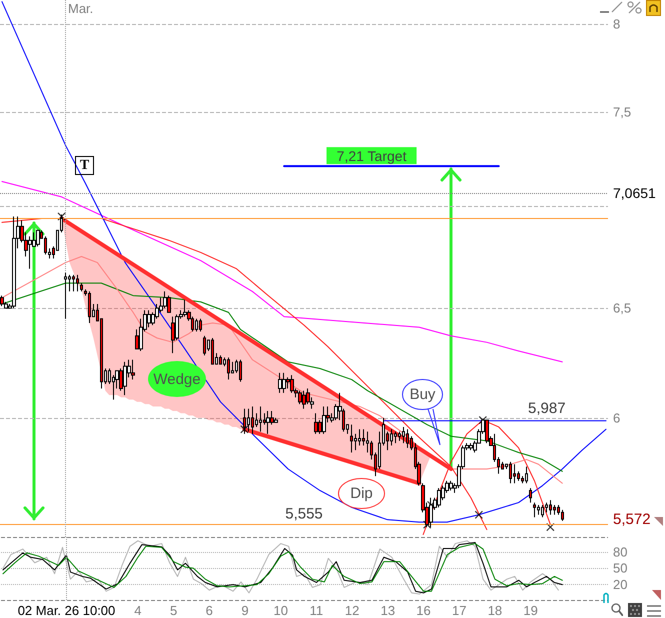 The width and height of the screenshot is (665, 618). What do you see at coordinates (352, 610) in the screenshot?
I see `x-tick-label: 12` at bounding box center [352, 610].